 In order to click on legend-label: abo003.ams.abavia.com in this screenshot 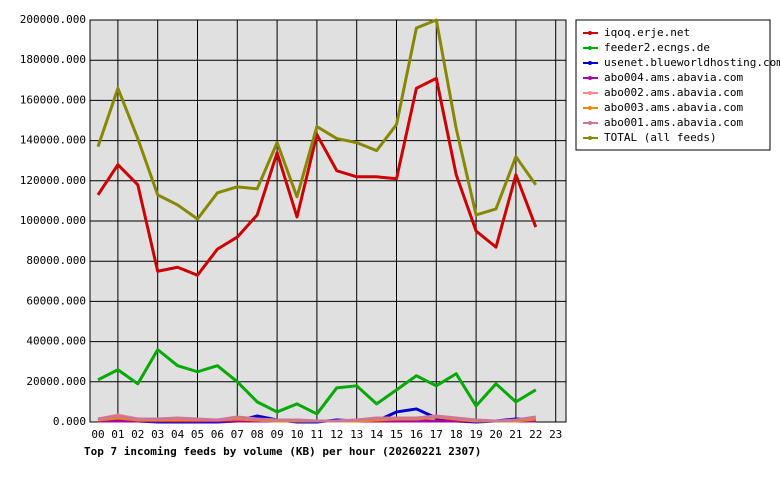, I will do `click(673, 107)`.